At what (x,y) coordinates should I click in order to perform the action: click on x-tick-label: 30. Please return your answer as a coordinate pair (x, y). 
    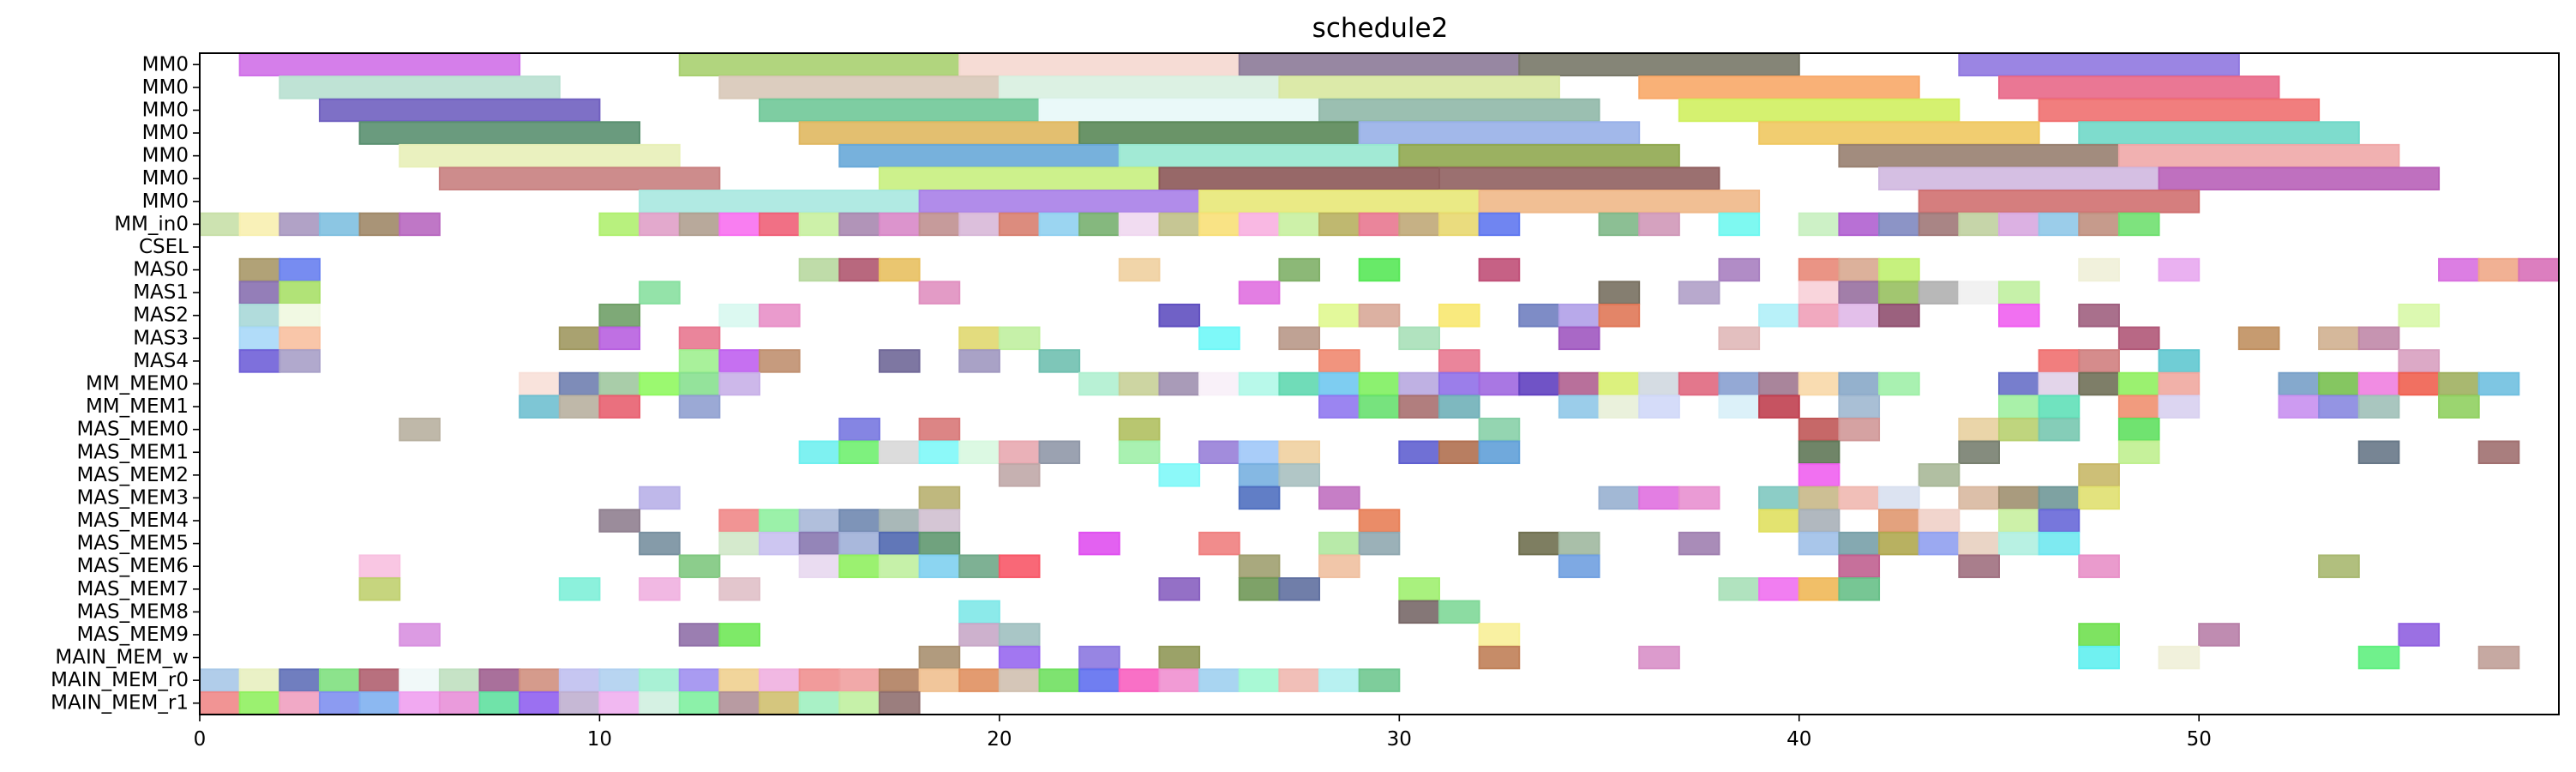
    Looking at the image, I should click on (1399, 739).